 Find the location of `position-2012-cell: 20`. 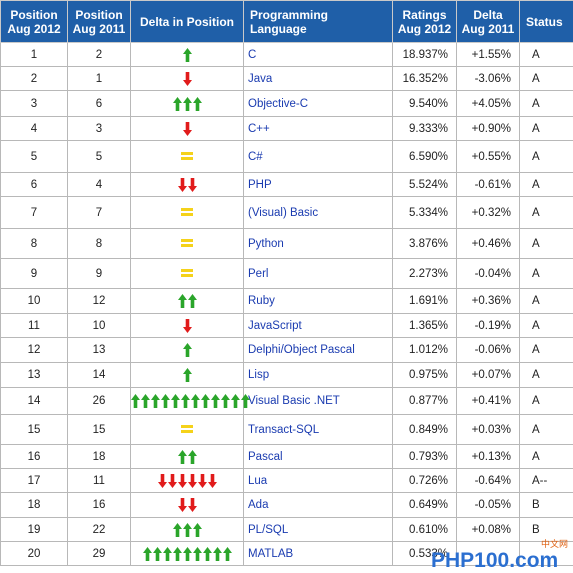

position-2012-cell: 20 is located at coordinates (34, 553).